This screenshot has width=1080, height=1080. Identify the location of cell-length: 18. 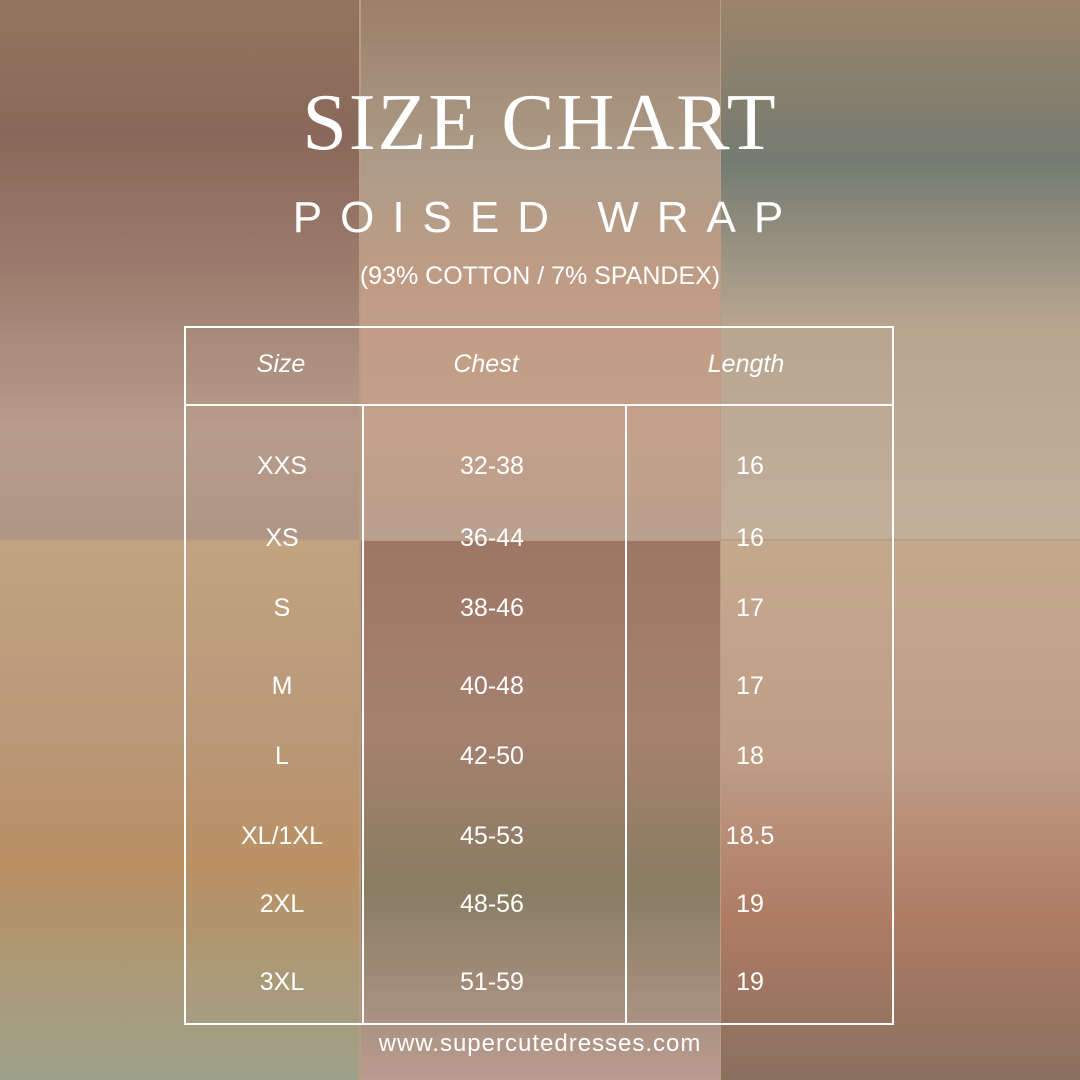
(750, 756).